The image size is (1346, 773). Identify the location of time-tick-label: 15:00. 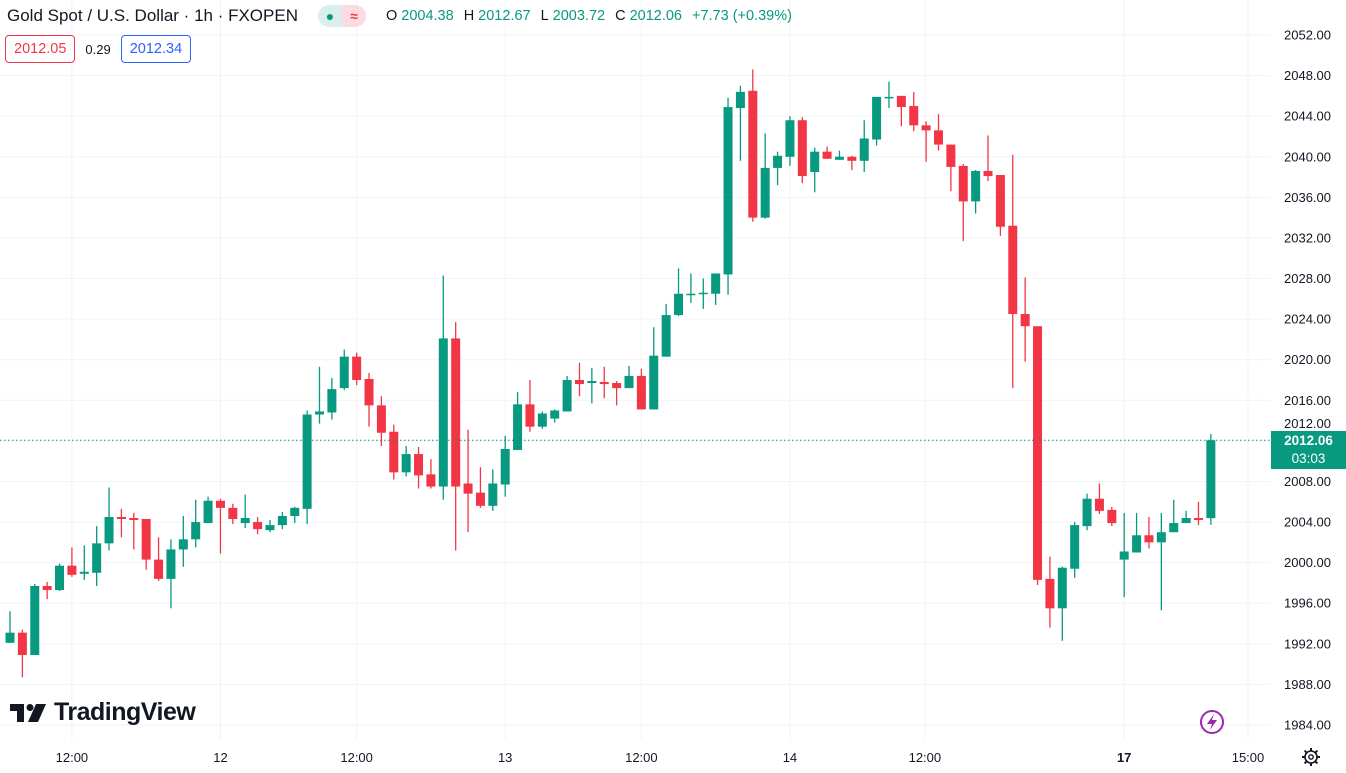
(1248, 757).